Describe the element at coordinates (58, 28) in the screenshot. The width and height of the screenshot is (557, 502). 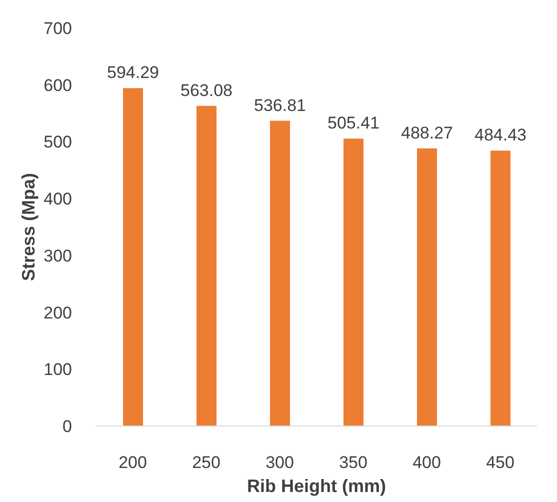
I see `y-tick-label: 700` at that location.